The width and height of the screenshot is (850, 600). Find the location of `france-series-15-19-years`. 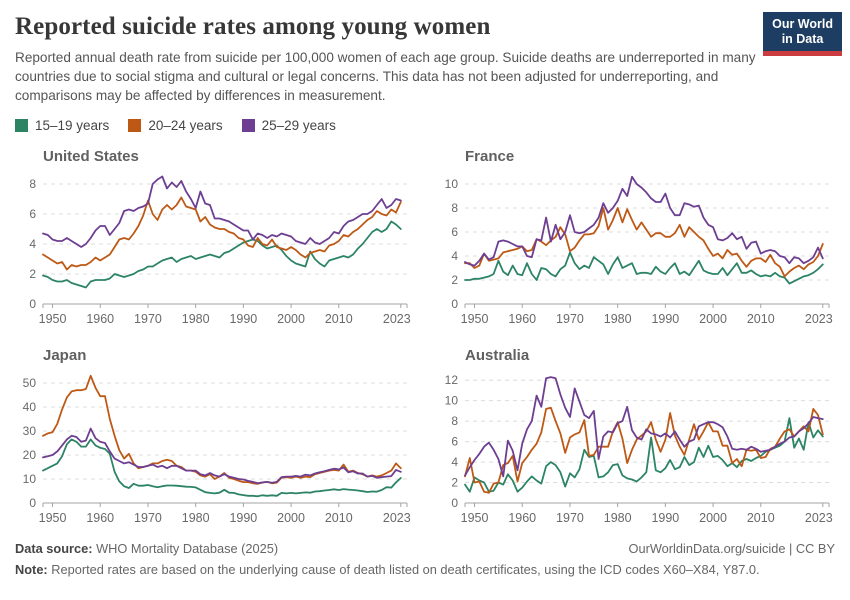

france-series-15-19-years is located at coordinates (644, 268).